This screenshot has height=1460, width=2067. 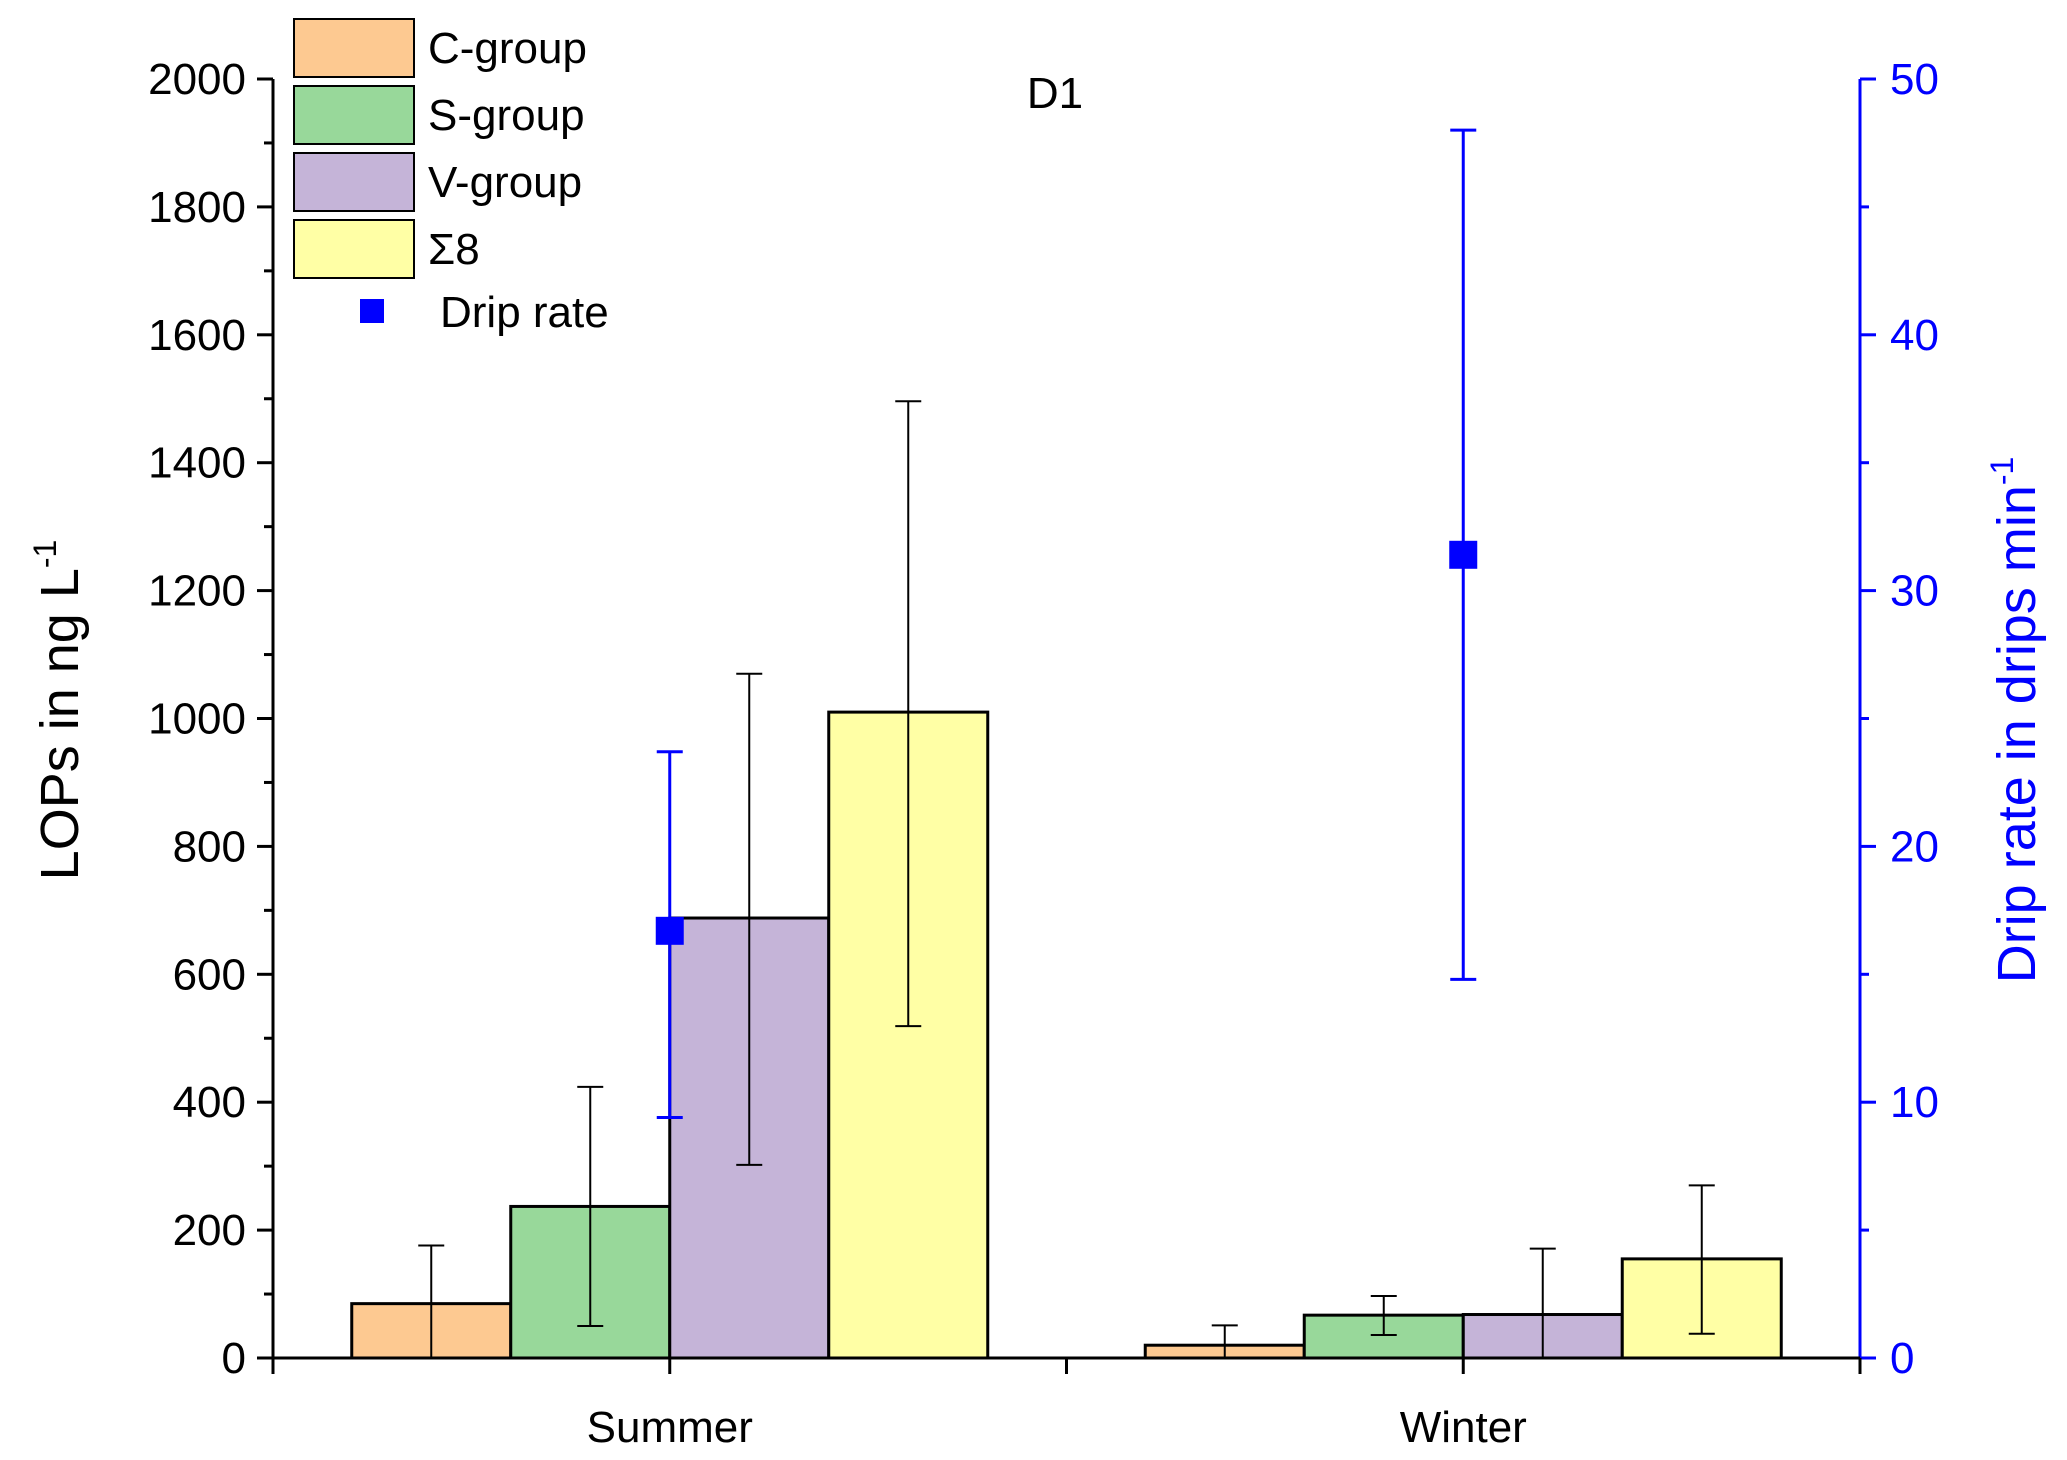 I want to click on y2-axis-label-sup: -1, so click(x=2002, y=471).